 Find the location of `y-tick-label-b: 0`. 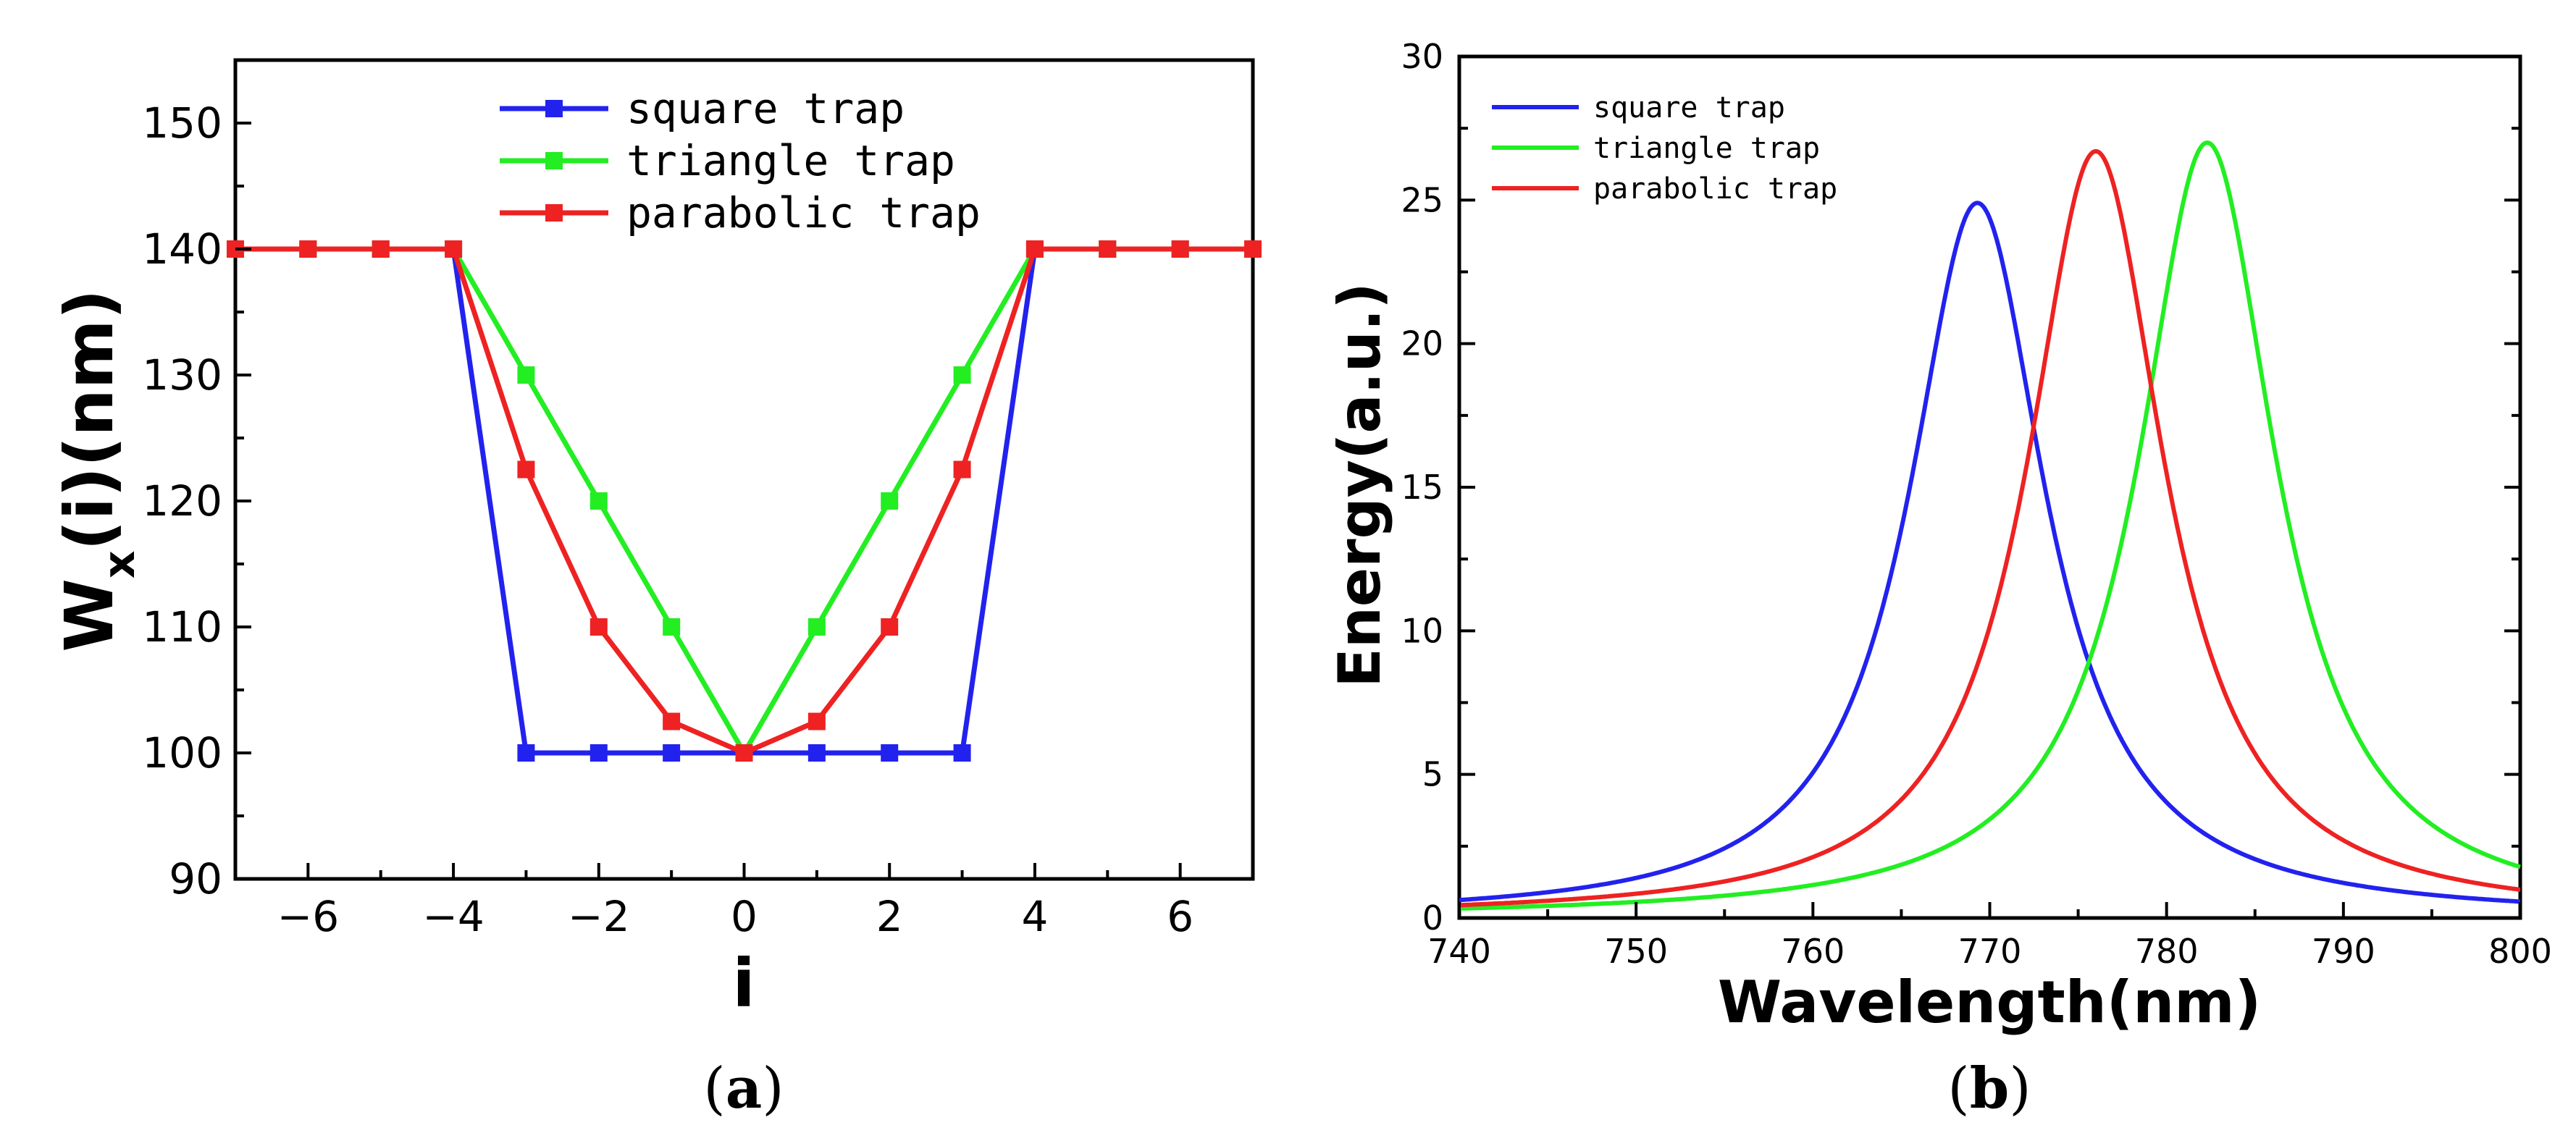

y-tick-label-b: 0 is located at coordinates (1432, 918).